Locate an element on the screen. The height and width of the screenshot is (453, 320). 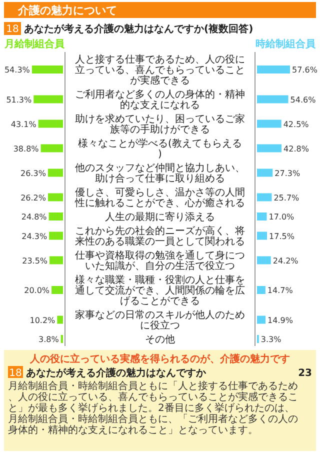
series-label: 月給制組合員 is located at coordinates (35, 44).